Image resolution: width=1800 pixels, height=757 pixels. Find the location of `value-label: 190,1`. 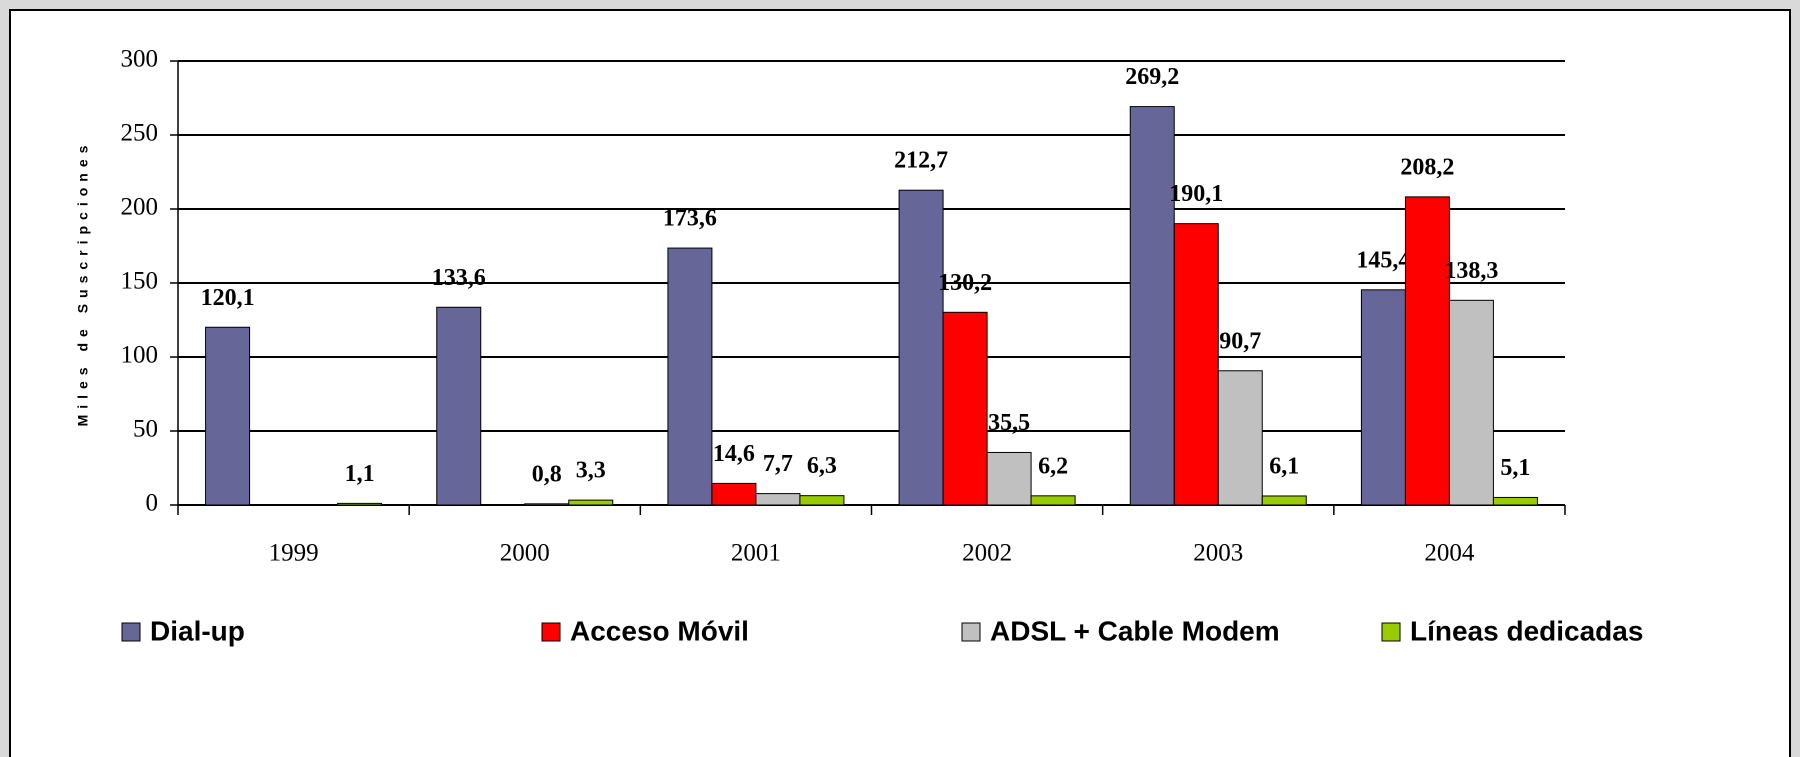

value-label: 190,1 is located at coordinates (1196, 194).